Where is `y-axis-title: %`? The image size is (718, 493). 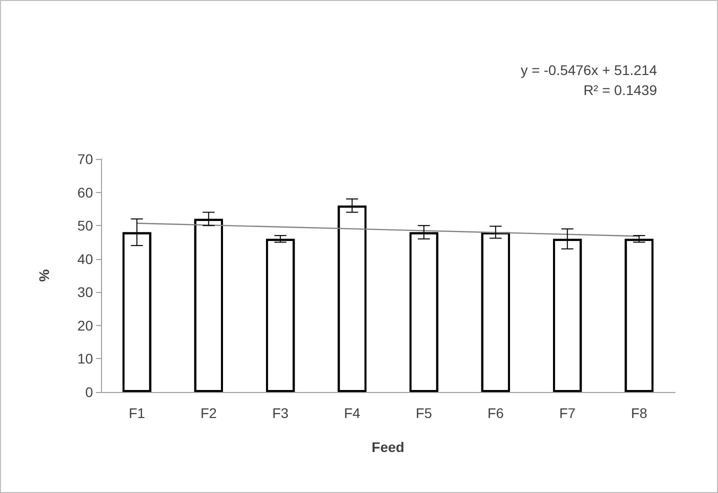 y-axis-title: % is located at coordinates (44, 275).